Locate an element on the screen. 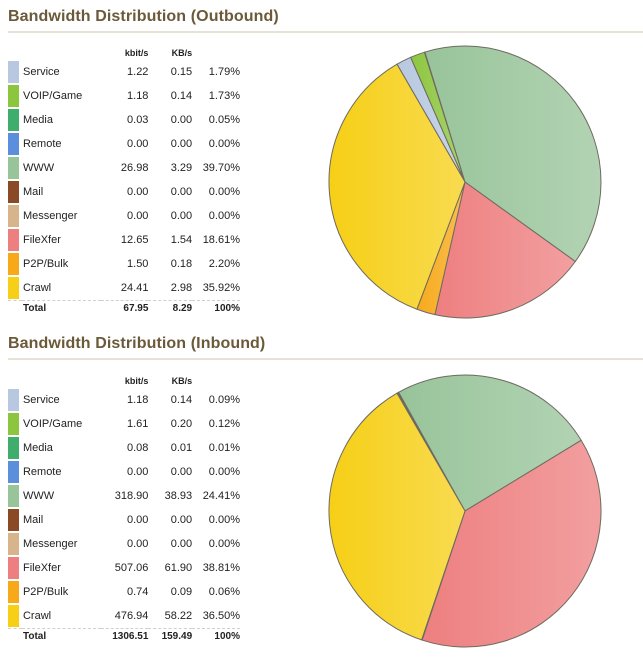 The width and height of the screenshot is (643, 659). table-row: Service 1.18 0.14 0.09% is located at coordinates (124, 400).